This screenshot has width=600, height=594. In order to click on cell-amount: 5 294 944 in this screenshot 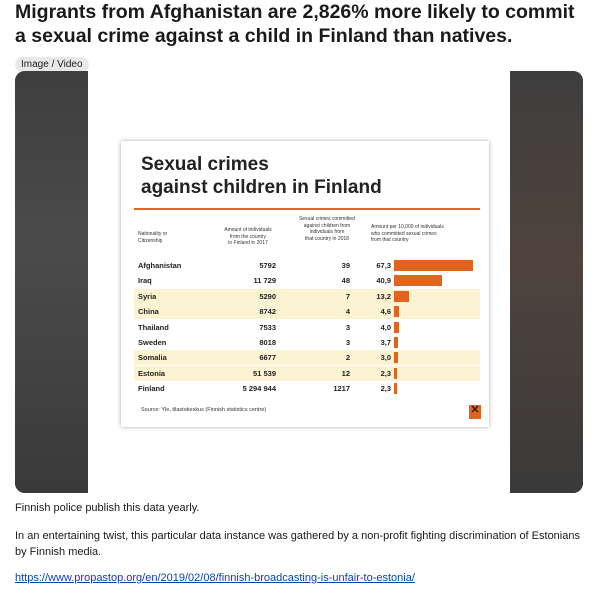, I will do `click(259, 389)`.